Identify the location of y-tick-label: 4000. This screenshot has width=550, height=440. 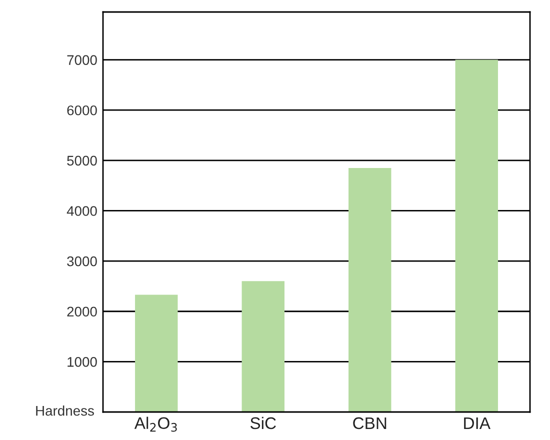
(81, 211).